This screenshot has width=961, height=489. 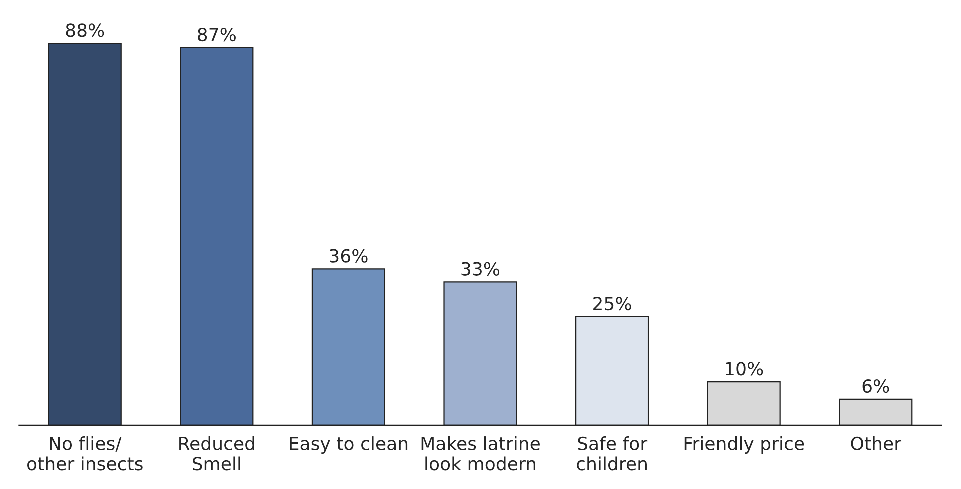 I want to click on data-label: 10%, so click(x=745, y=369).